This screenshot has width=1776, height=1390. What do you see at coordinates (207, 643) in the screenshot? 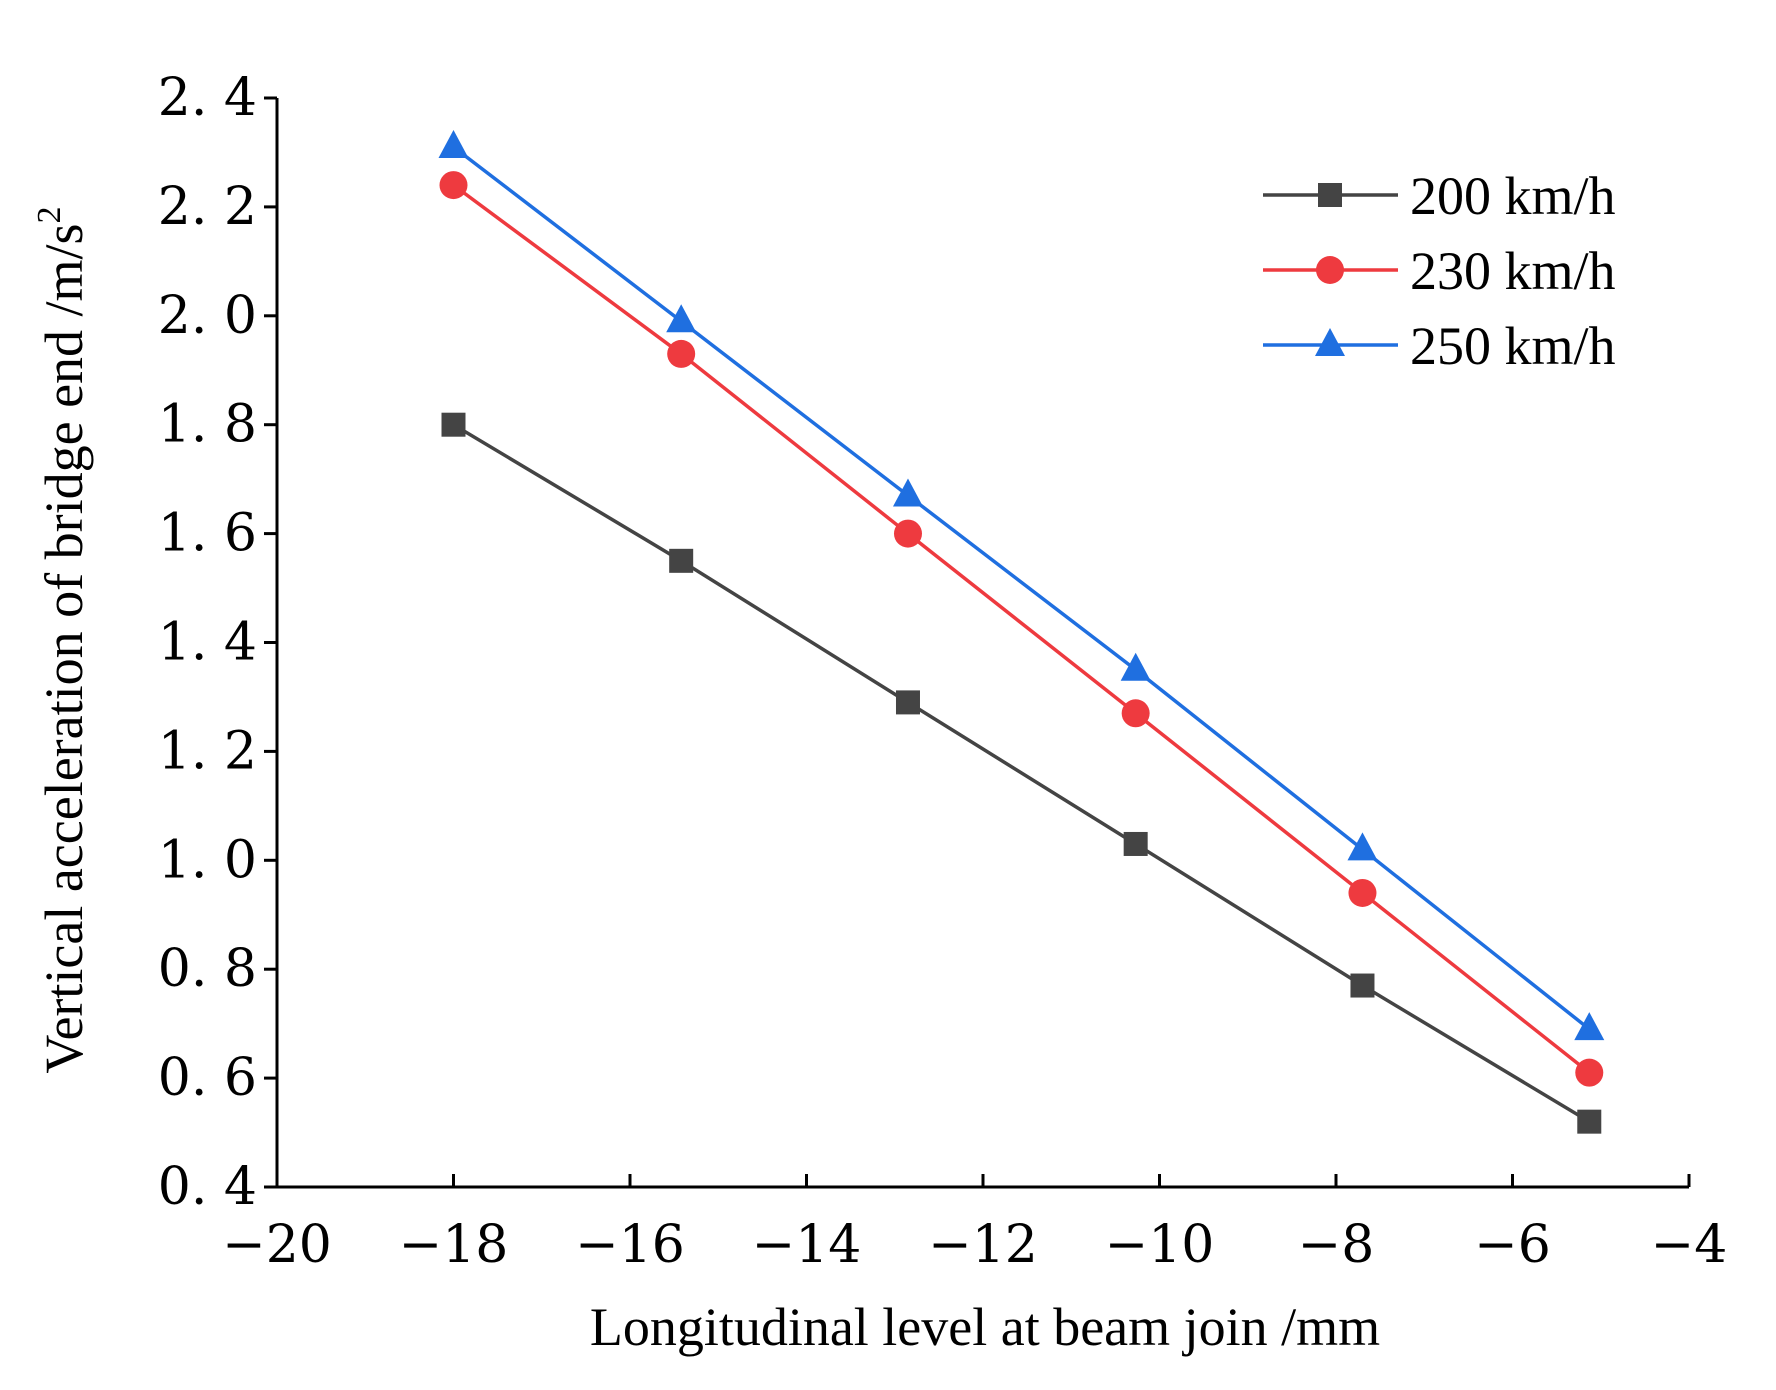
I see `y-tick-label: 1. 4` at bounding box center [207, 643].